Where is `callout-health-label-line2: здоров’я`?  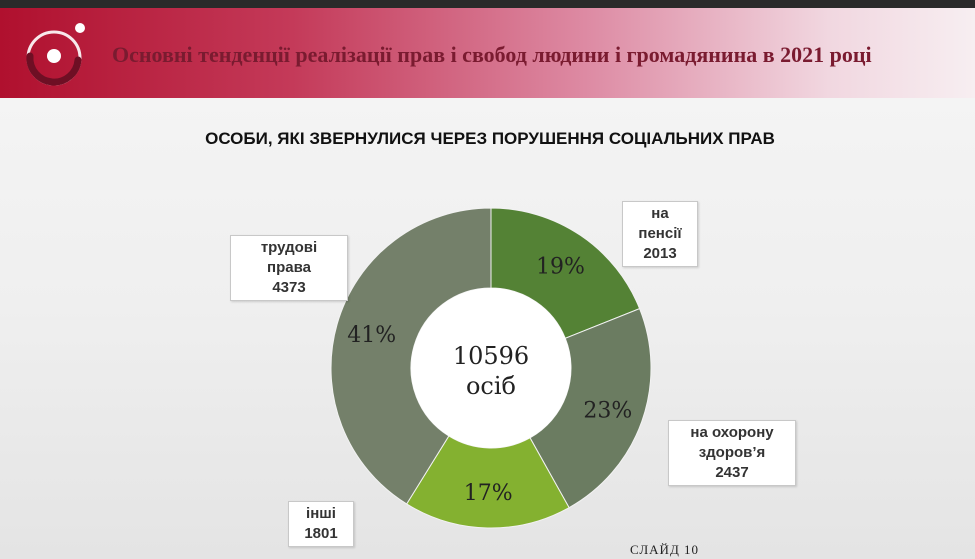 callout-health-label-line2: здоров’я is located at coordinates (732, 452).